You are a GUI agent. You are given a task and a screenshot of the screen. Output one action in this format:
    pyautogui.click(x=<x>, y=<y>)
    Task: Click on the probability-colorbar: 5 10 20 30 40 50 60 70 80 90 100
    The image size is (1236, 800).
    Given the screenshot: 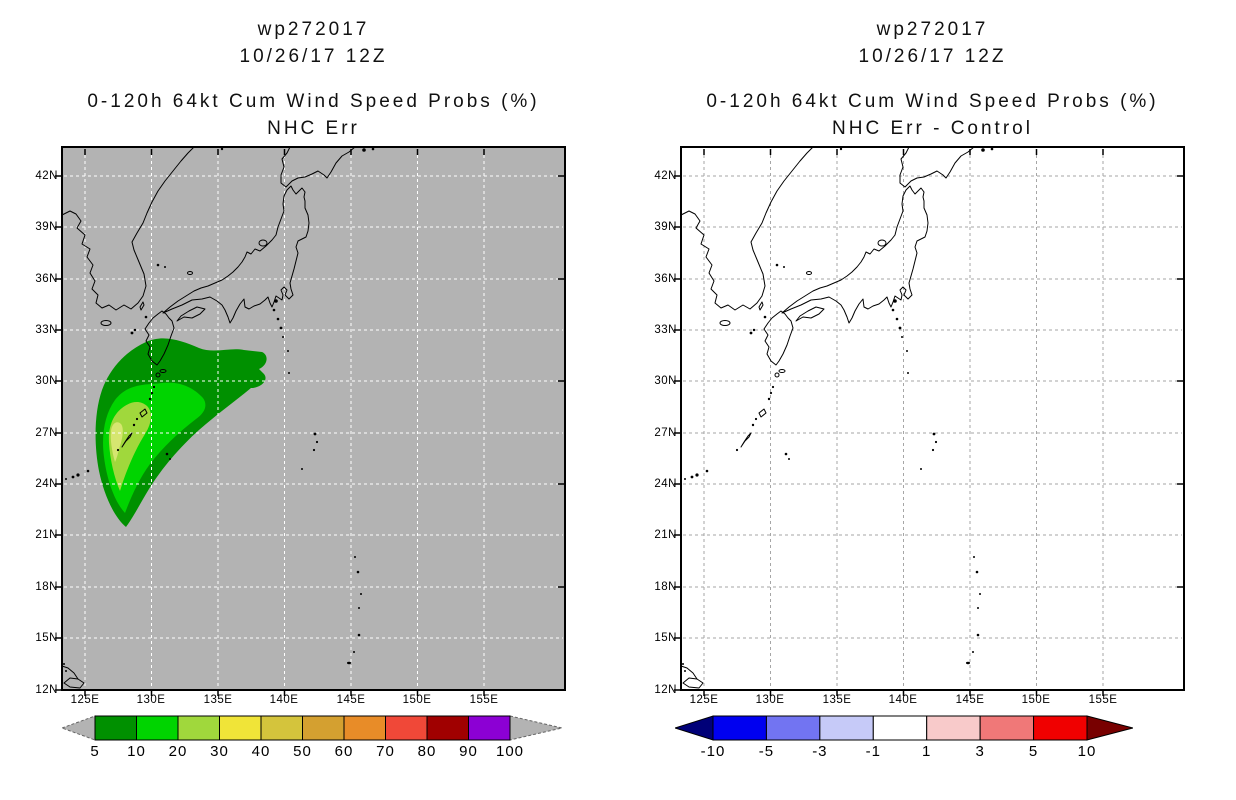 What is the action you would take?
    pyautogui.click(x=312, y=737)
    